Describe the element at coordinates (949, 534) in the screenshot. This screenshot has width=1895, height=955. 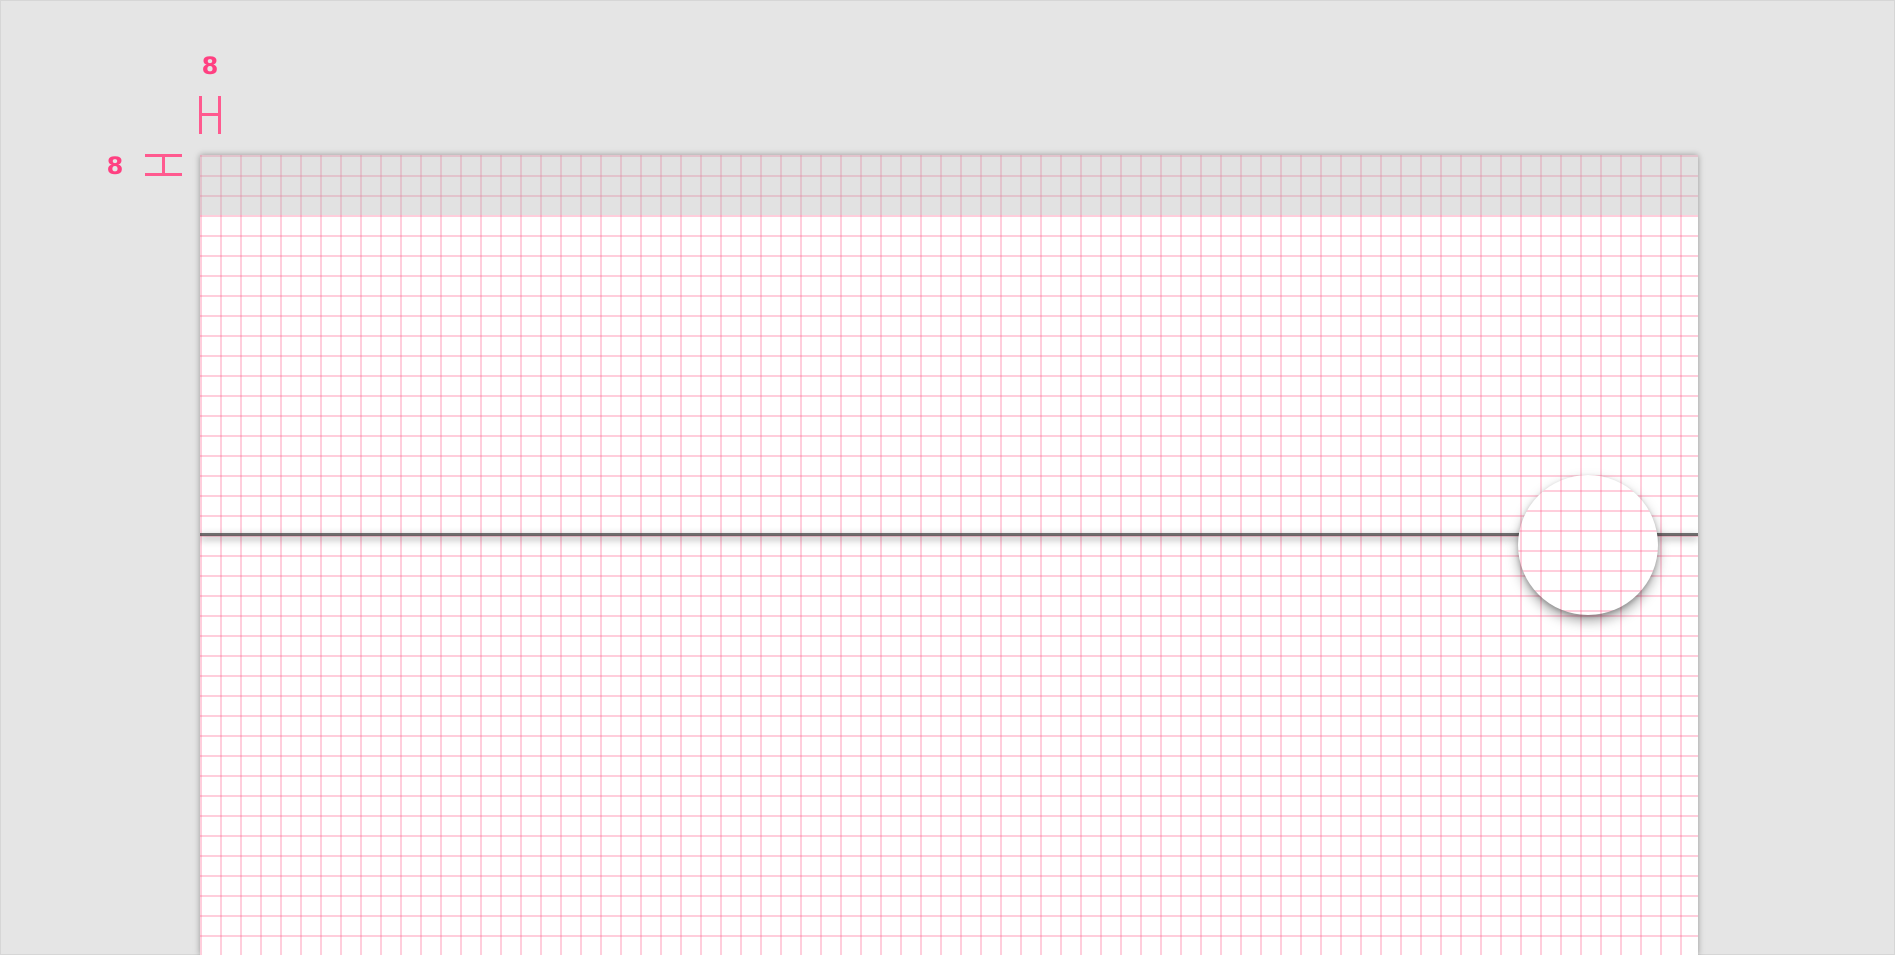
I see `toolbar-edge` at that location.